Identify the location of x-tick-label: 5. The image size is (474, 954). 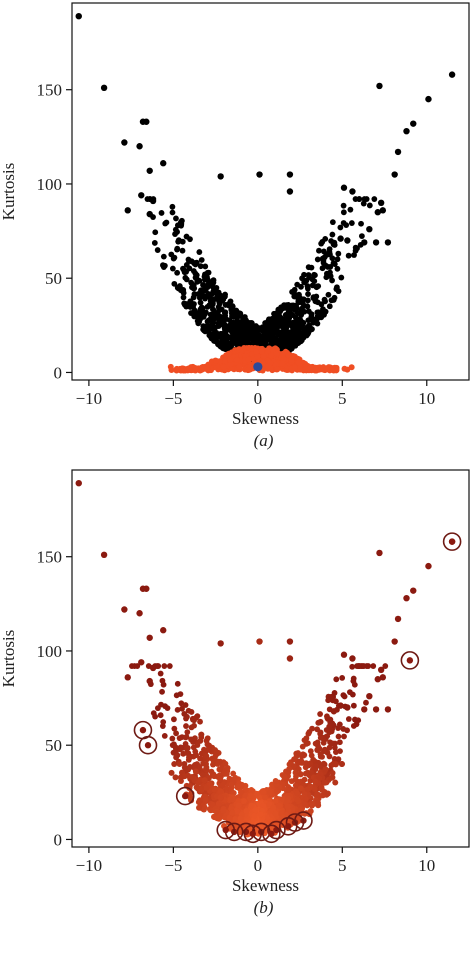
(342, 398).